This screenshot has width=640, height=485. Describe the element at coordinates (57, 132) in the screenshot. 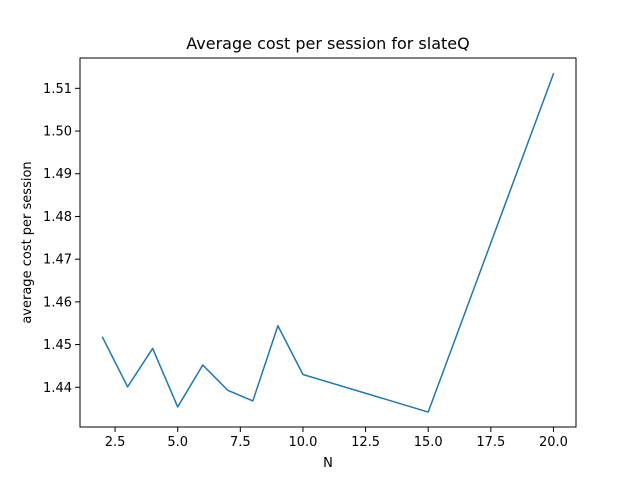

I see `y-tick-label: 1.50` at that location.